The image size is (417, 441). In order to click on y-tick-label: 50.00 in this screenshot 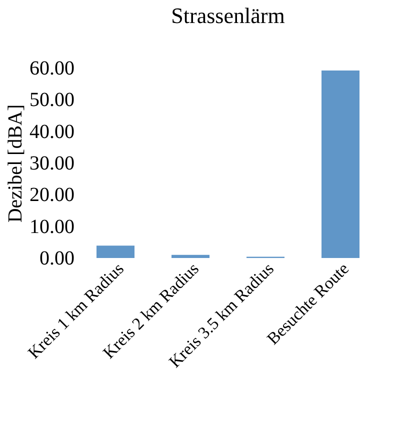, I will do `click(52, 100)`.